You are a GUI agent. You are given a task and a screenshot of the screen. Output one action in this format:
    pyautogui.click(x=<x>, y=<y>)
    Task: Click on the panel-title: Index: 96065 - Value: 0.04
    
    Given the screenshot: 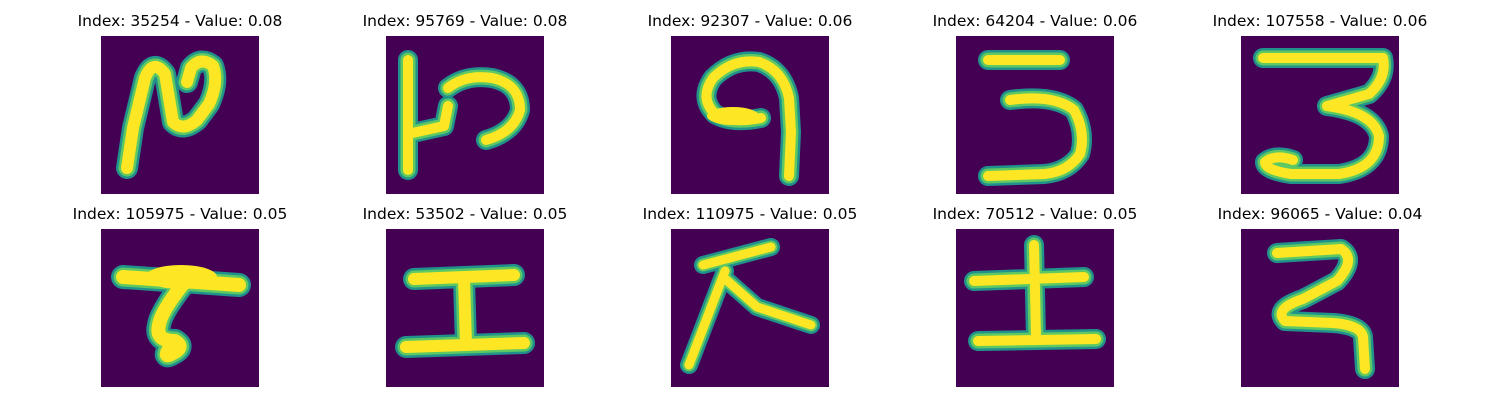 What is the action you would take?
    pyautogui.click(x=1320, y=214)
    